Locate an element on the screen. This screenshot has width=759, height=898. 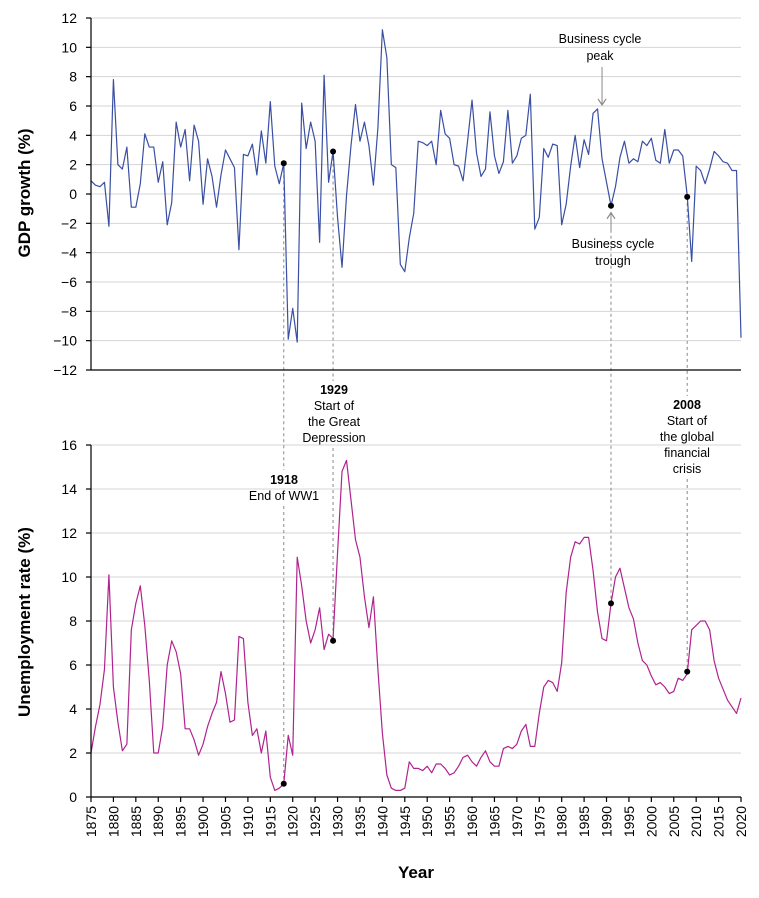
x-tick-label: 2020 is located at coordinates (741, 821).